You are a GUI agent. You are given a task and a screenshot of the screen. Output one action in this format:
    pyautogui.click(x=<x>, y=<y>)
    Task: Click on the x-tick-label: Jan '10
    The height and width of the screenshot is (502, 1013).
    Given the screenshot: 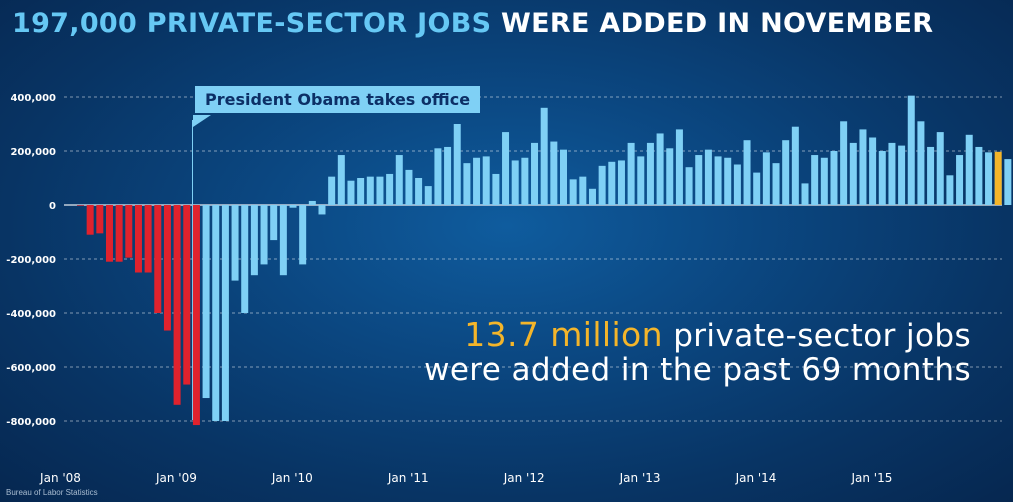 What is the action you would take?
    pyautogui.click(x=292, y=478)
    